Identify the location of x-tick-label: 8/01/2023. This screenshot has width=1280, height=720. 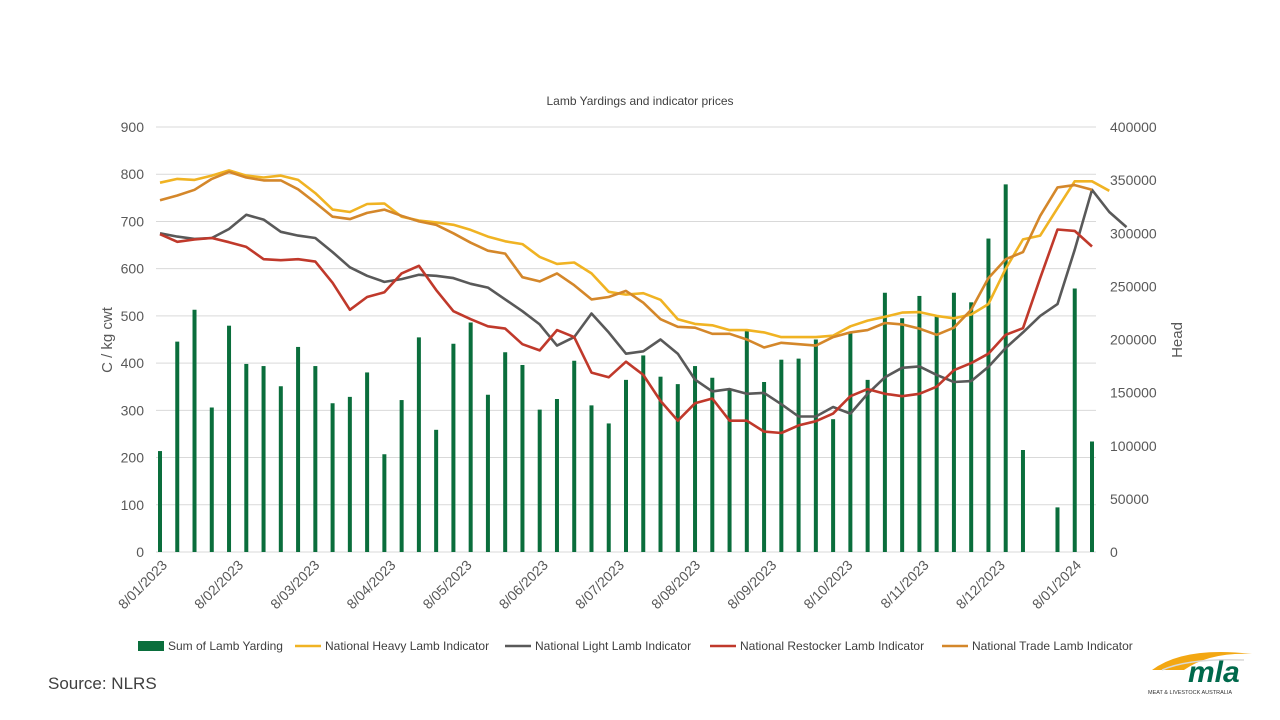
(143, 585).